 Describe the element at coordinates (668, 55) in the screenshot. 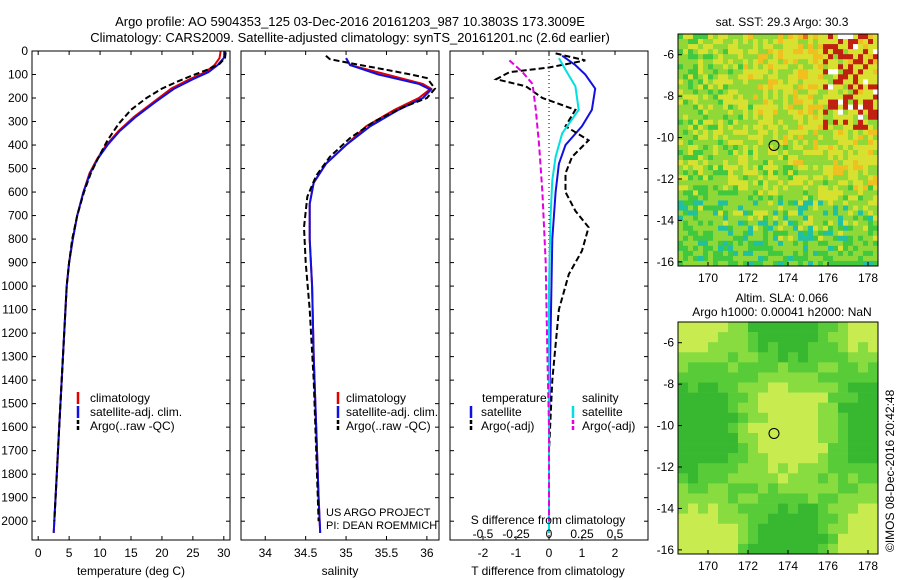

I see `map-y-tick-label: -6` at that location.